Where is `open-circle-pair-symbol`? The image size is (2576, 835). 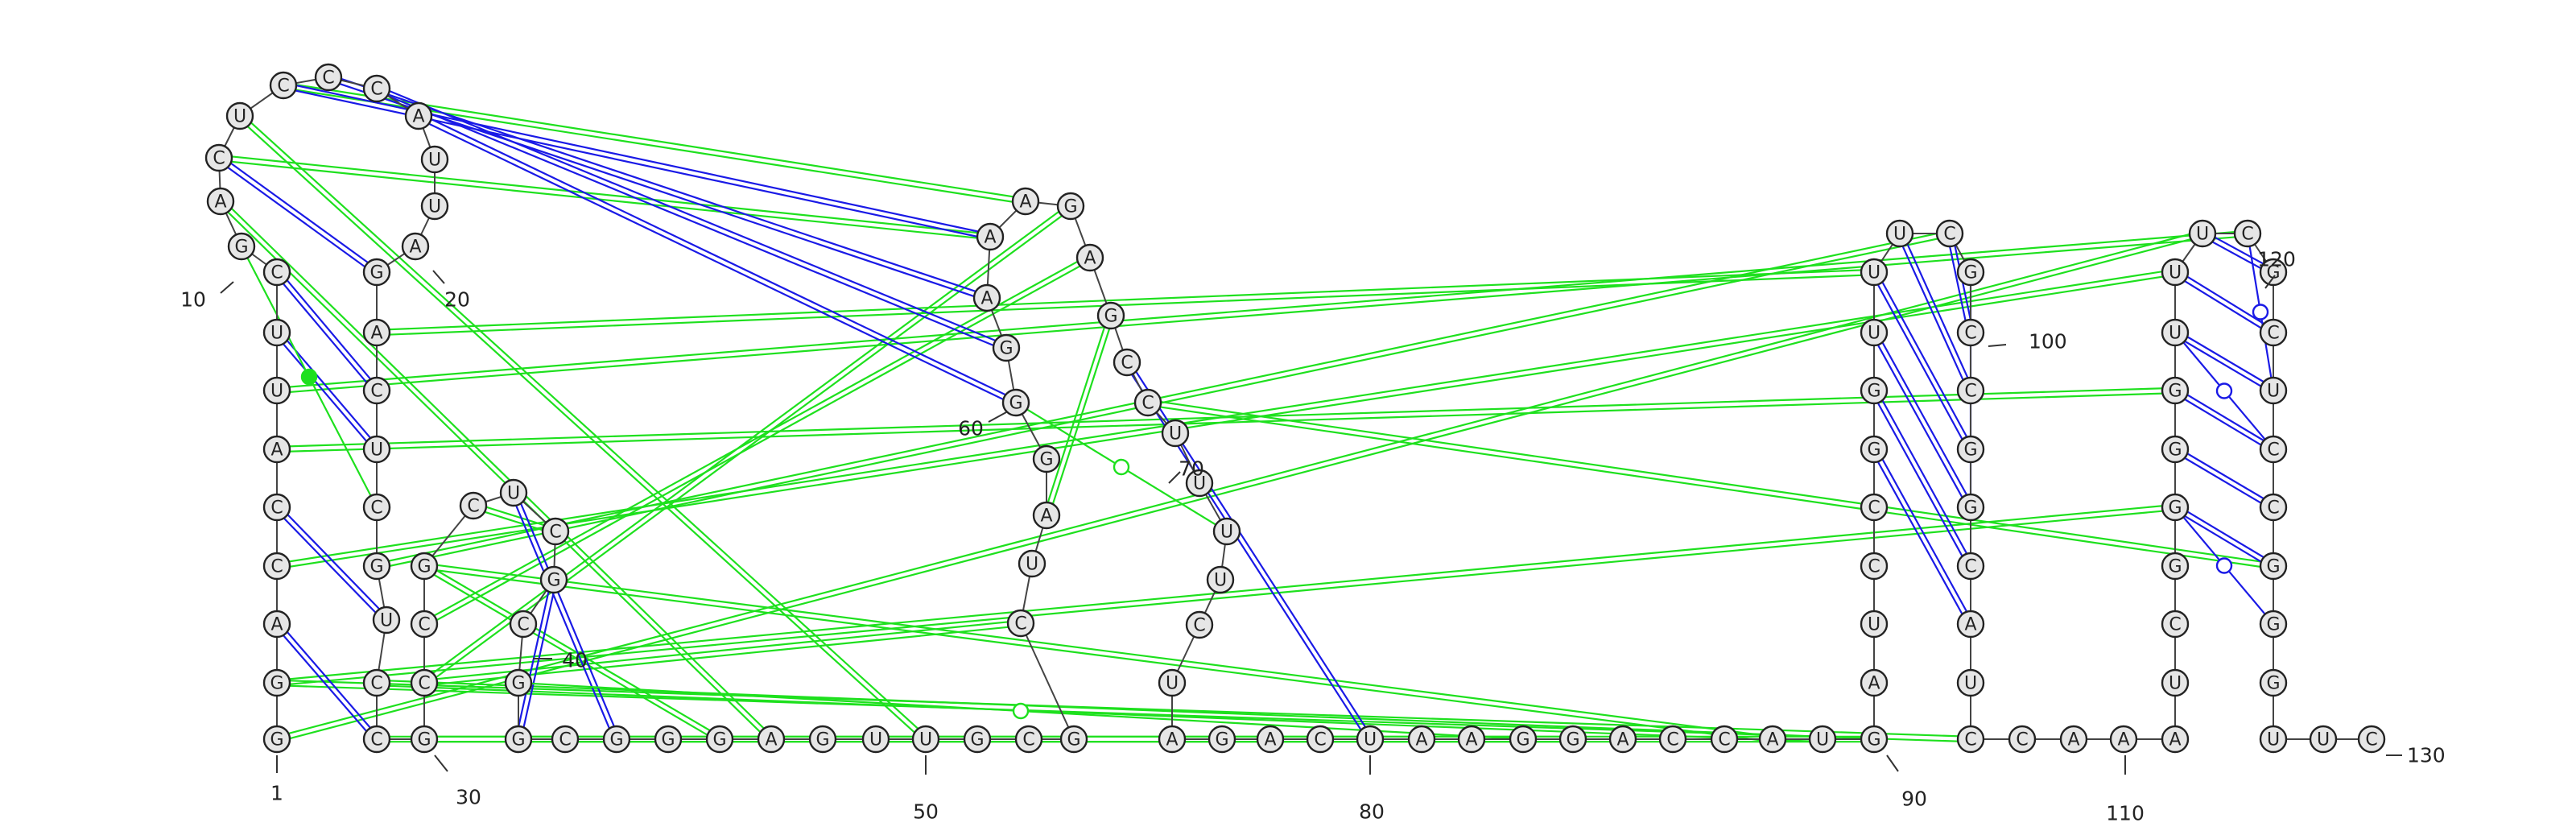
open-circle-pair-symbol is located at coordinates (1021, 711).